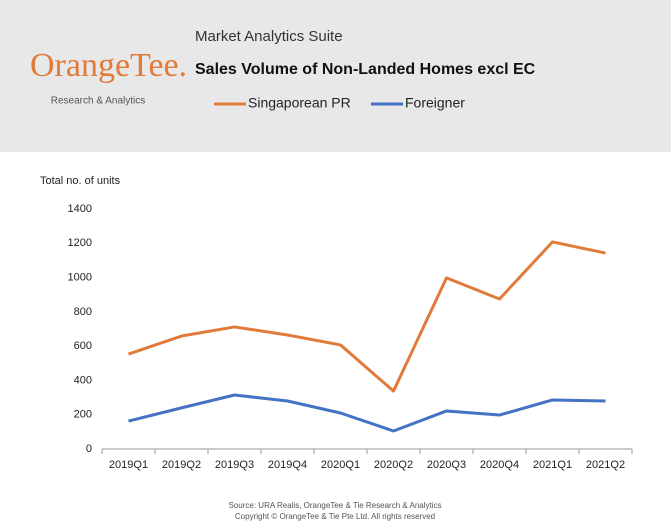 The image size is (671, 527). Describe the element at coordinates (80, 181) in the screenshot. I see `y-axis-label: Total no. of units` at that location.